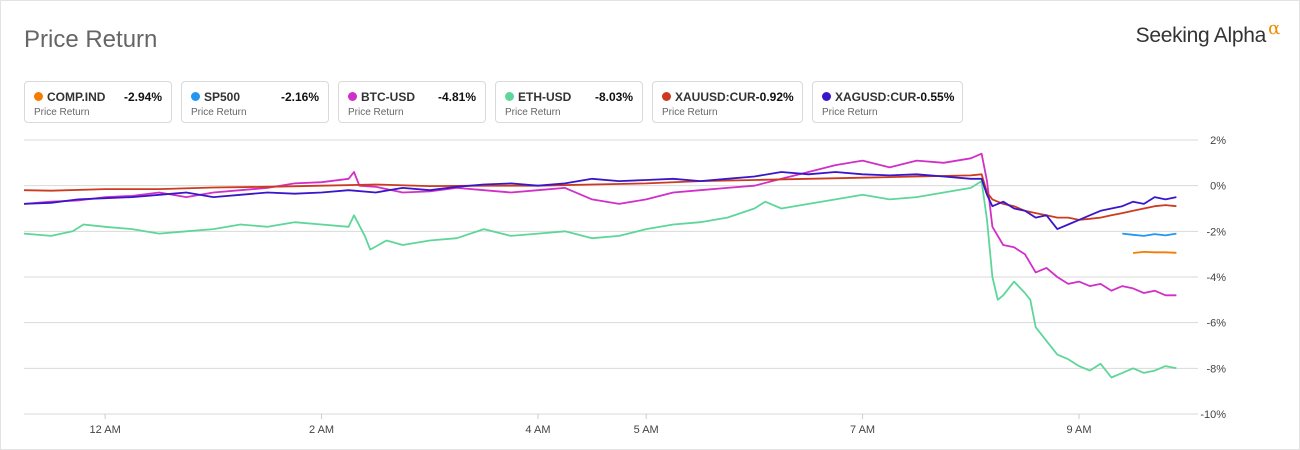 The height and width of the screenshot is (450, 1300). Describe the element at coordinates (142, 96) in the screenshot. I see `legend-series-value: -2.94%` at that location.